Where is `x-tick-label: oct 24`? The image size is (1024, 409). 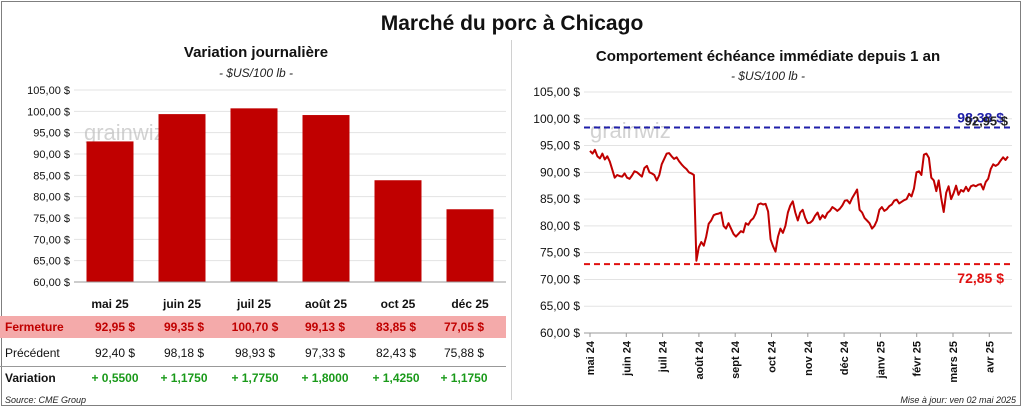
x-tick-label: oct 24 is located at coordinates (773, 356).